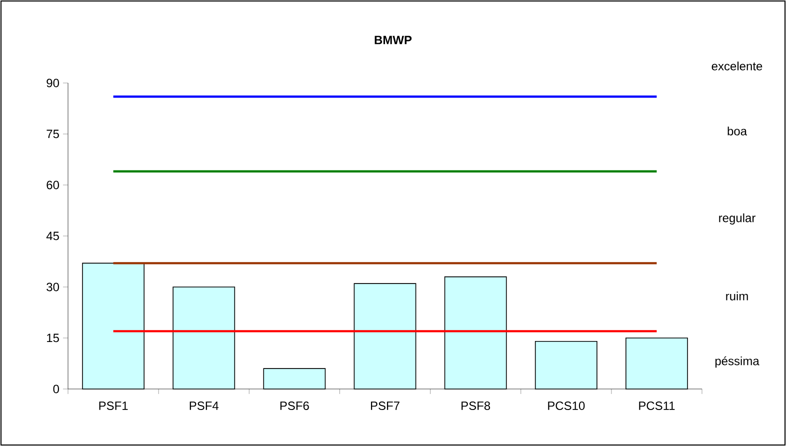  What do you see at coordinates (52, 236) in the screenshot?
I see `y-tick-label: 45` at bounding box center [52, 236].